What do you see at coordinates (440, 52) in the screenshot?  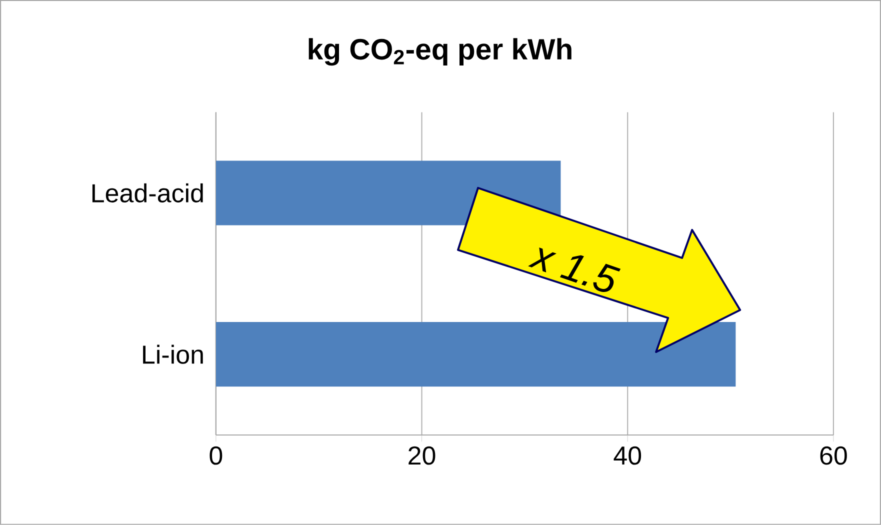 I see `chart-title: kg CO$_{2}$-eq per kWh` at bounding box center [440, 52].